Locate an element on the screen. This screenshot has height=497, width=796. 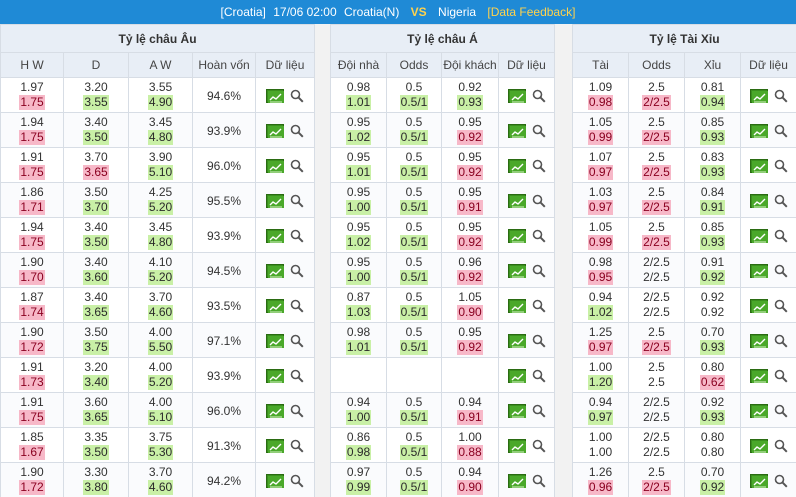
col-data: Dữ liệu is located at coordinates (767, 65).